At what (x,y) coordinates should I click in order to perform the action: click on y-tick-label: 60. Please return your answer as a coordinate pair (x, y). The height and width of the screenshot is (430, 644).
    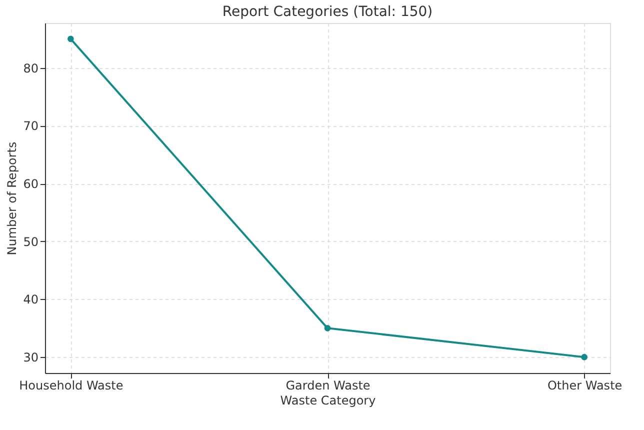
    Looking at the image, I should click on (30, 184).